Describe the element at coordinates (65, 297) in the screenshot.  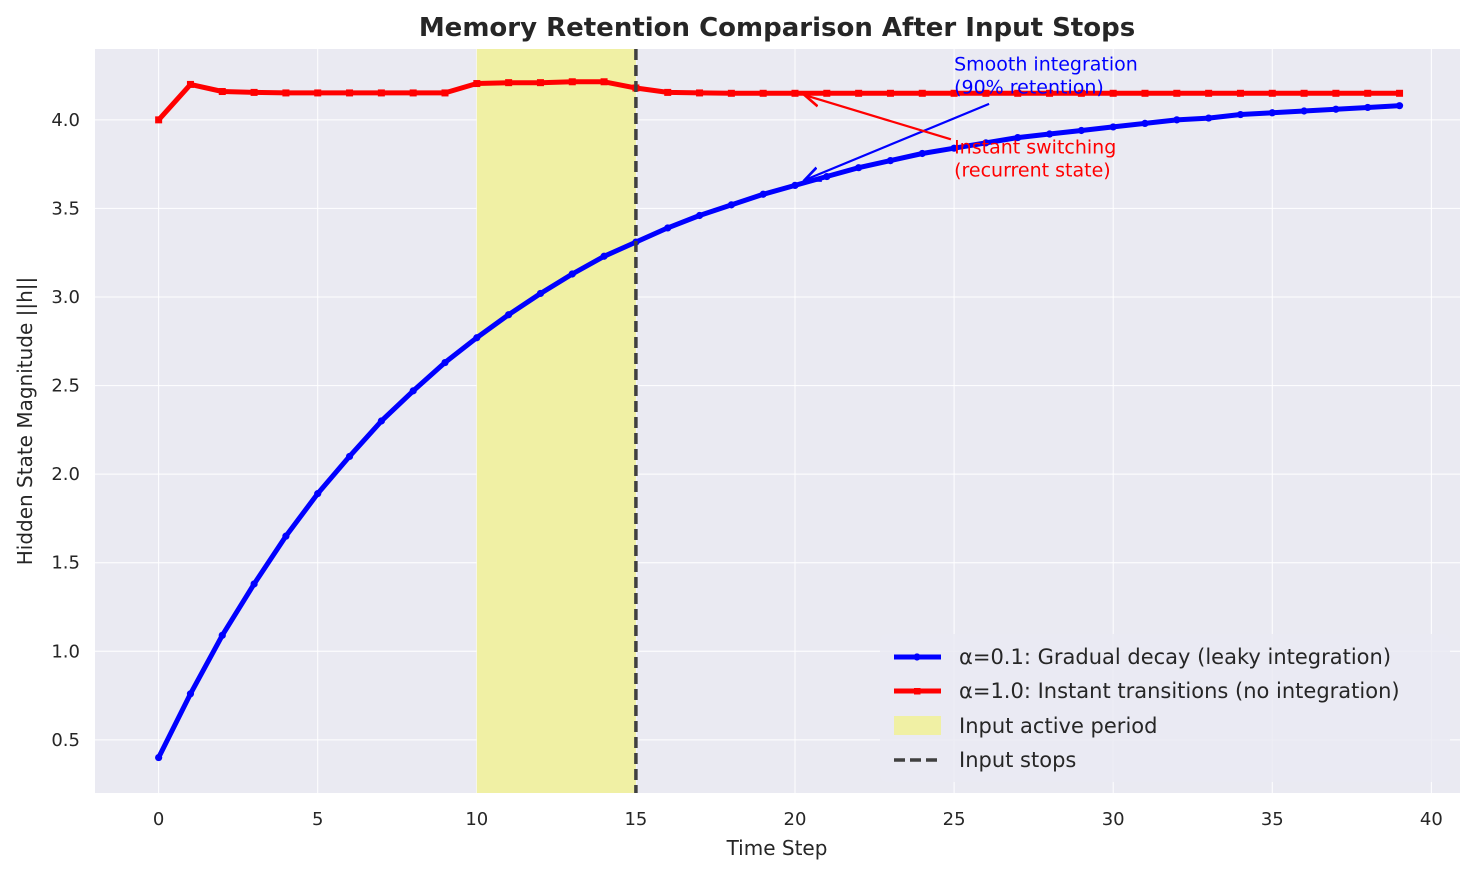
I see `y-tick-label: 3.0` at that location.